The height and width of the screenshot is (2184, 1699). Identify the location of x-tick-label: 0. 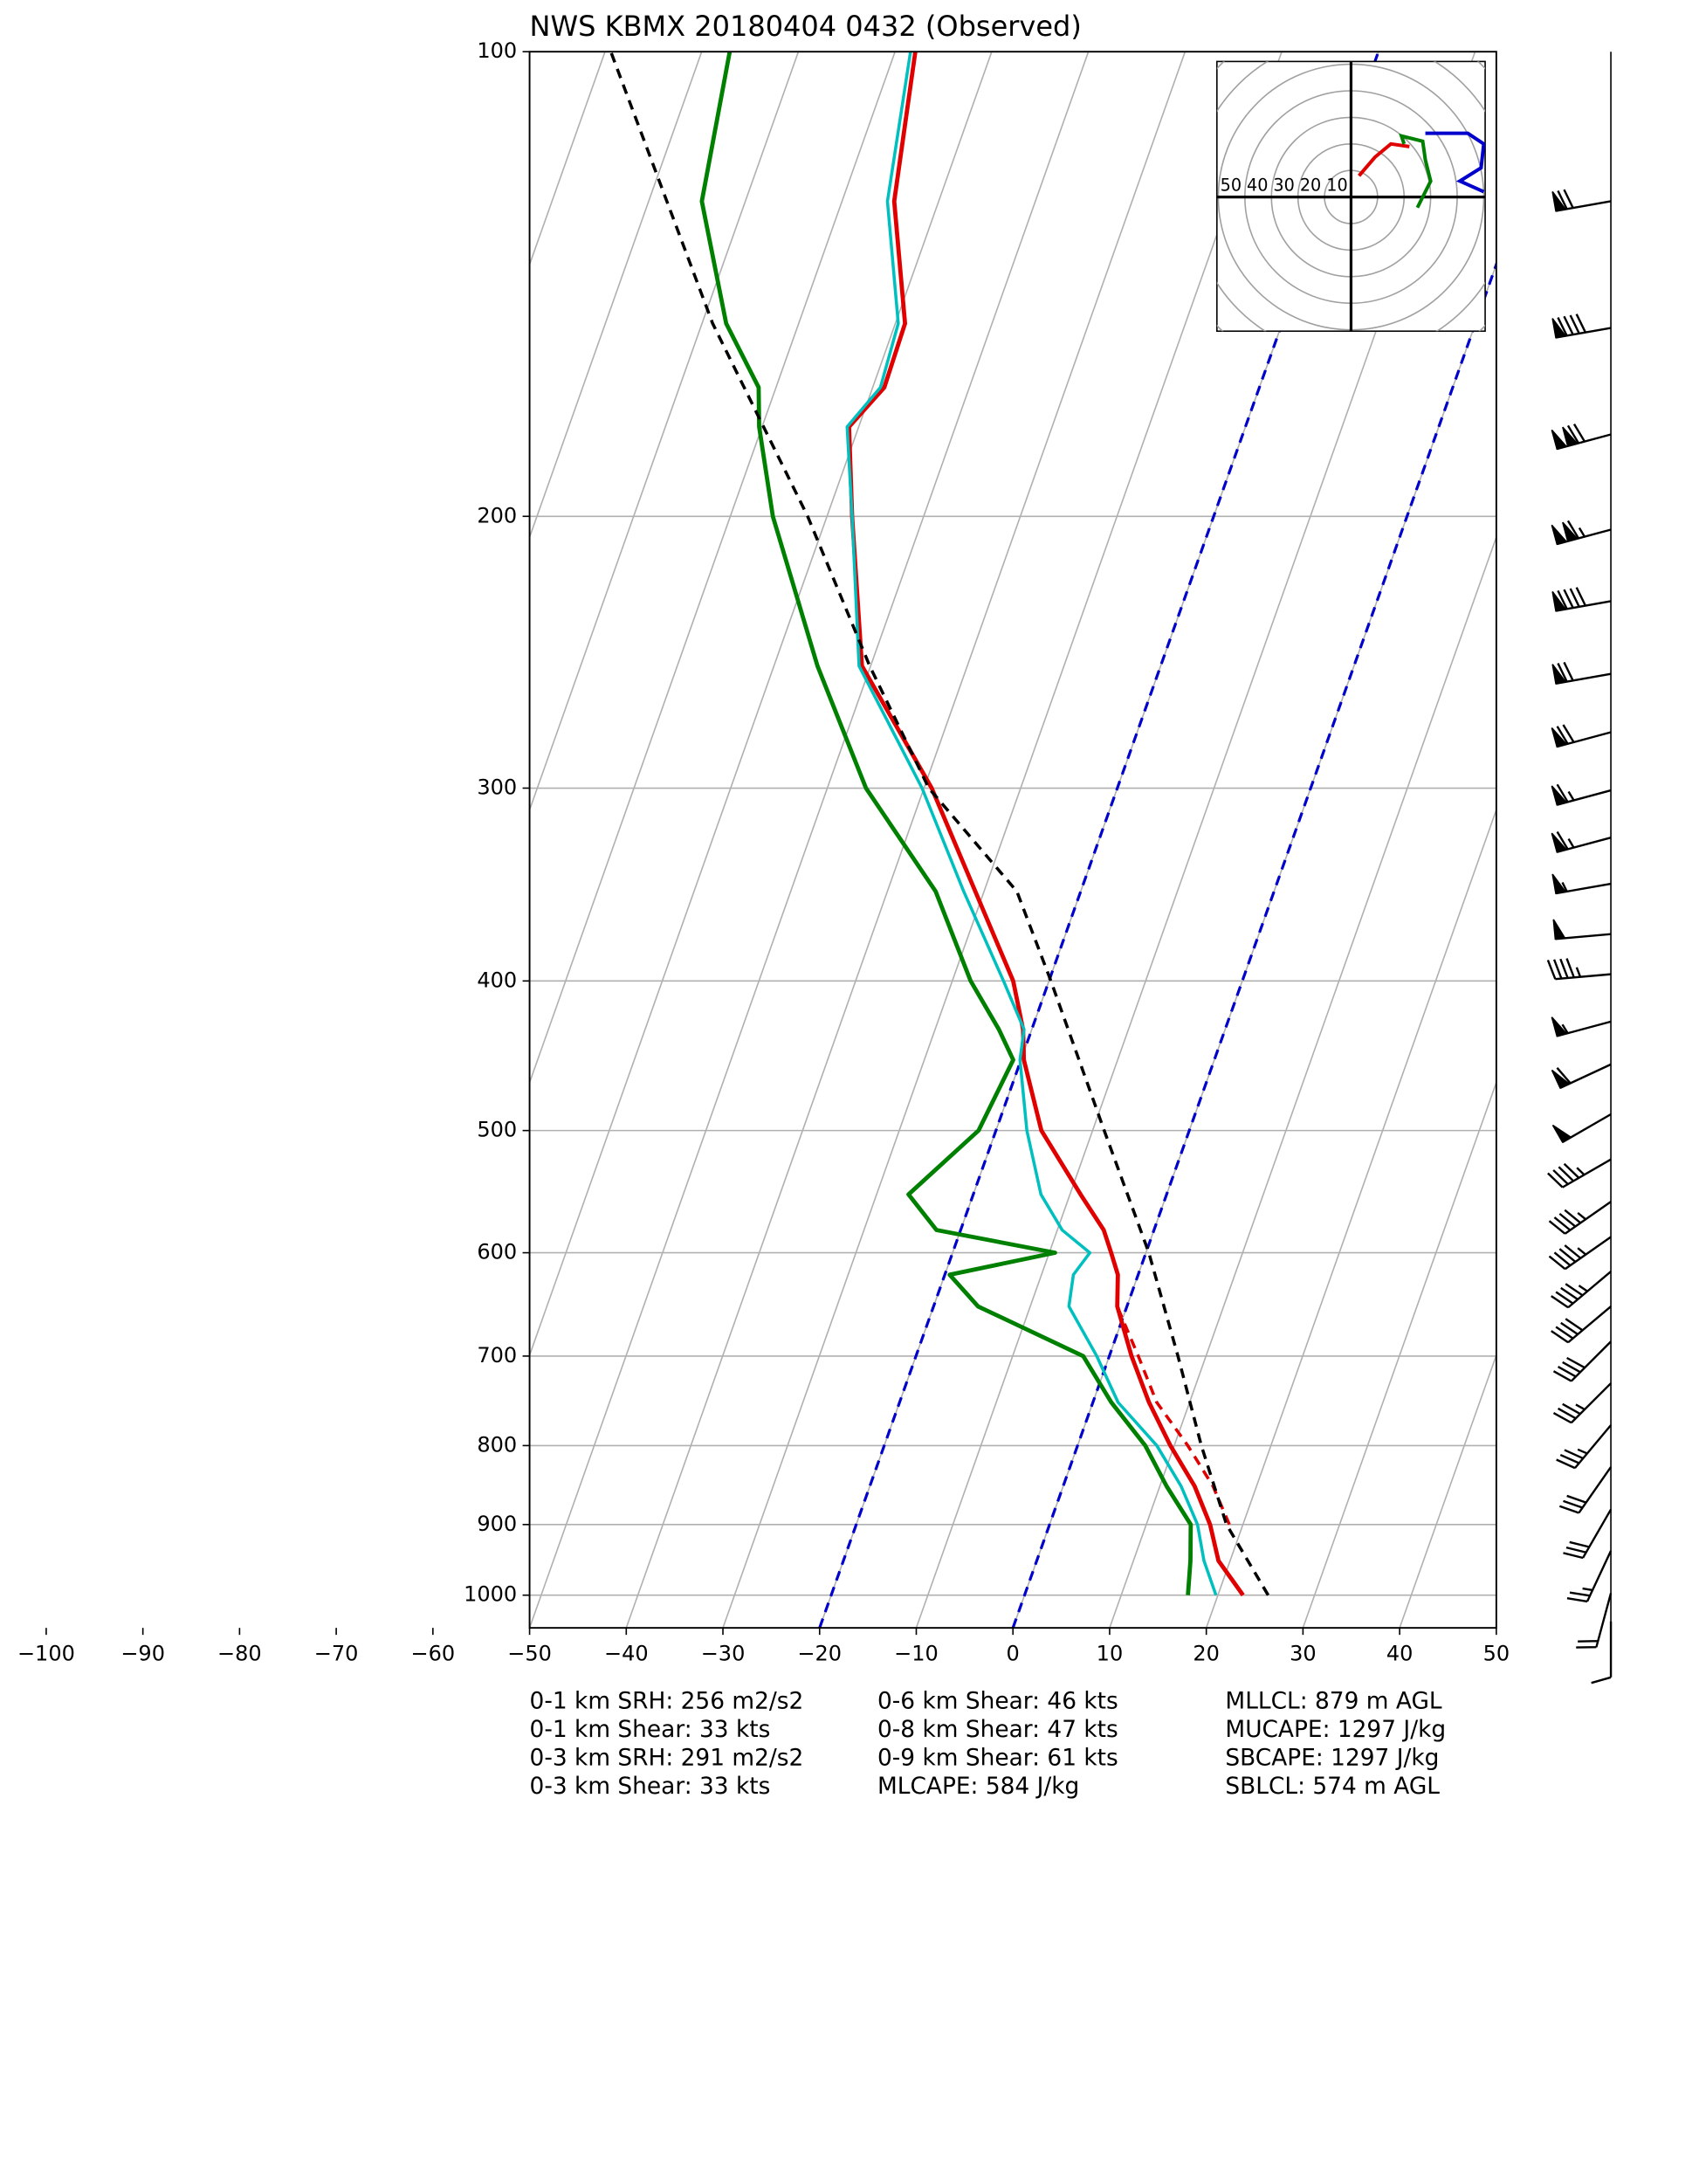
(1013, 1654).